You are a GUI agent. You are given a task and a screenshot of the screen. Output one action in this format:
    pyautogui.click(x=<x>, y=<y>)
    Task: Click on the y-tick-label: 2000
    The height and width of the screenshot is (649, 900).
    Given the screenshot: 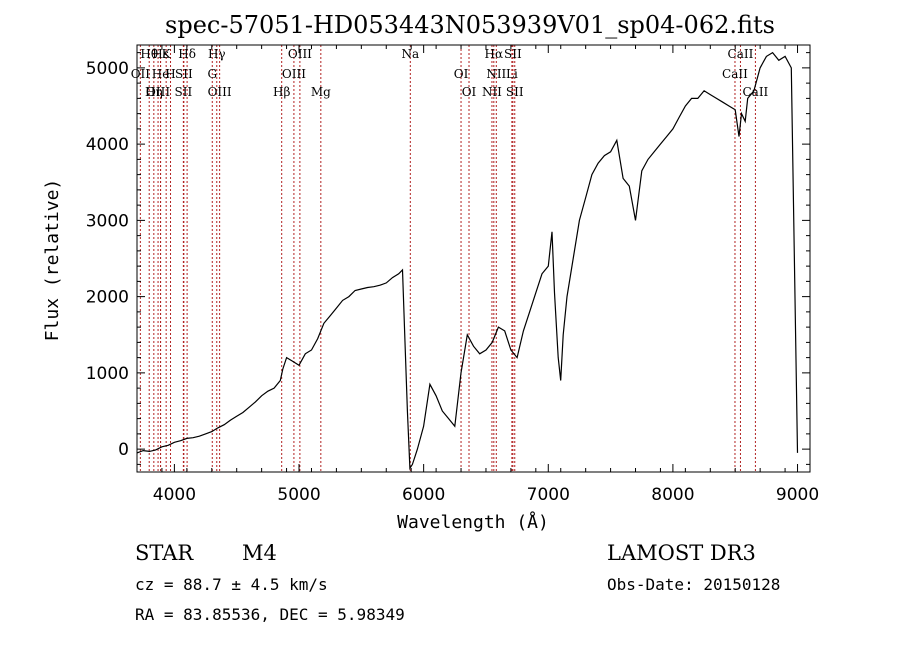 What is the action you would take?
    pyautogui.click(x=107, y=298)
    